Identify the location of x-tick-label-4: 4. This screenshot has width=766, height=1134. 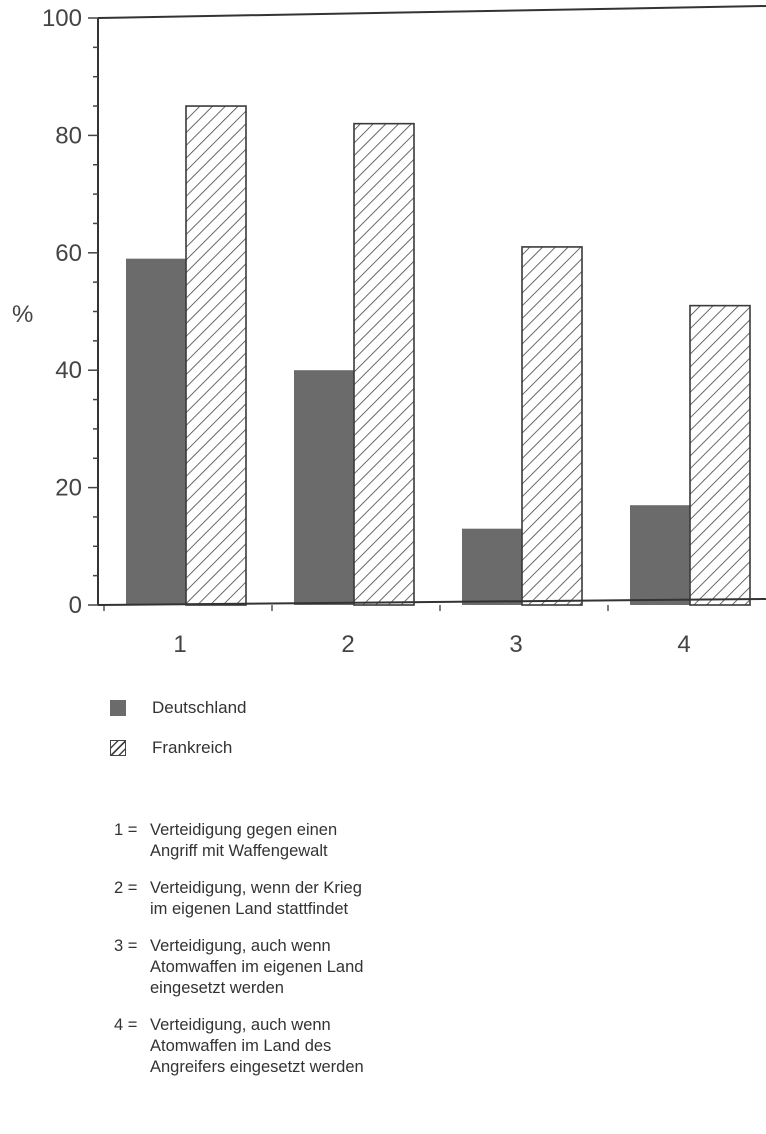
(683, 644).